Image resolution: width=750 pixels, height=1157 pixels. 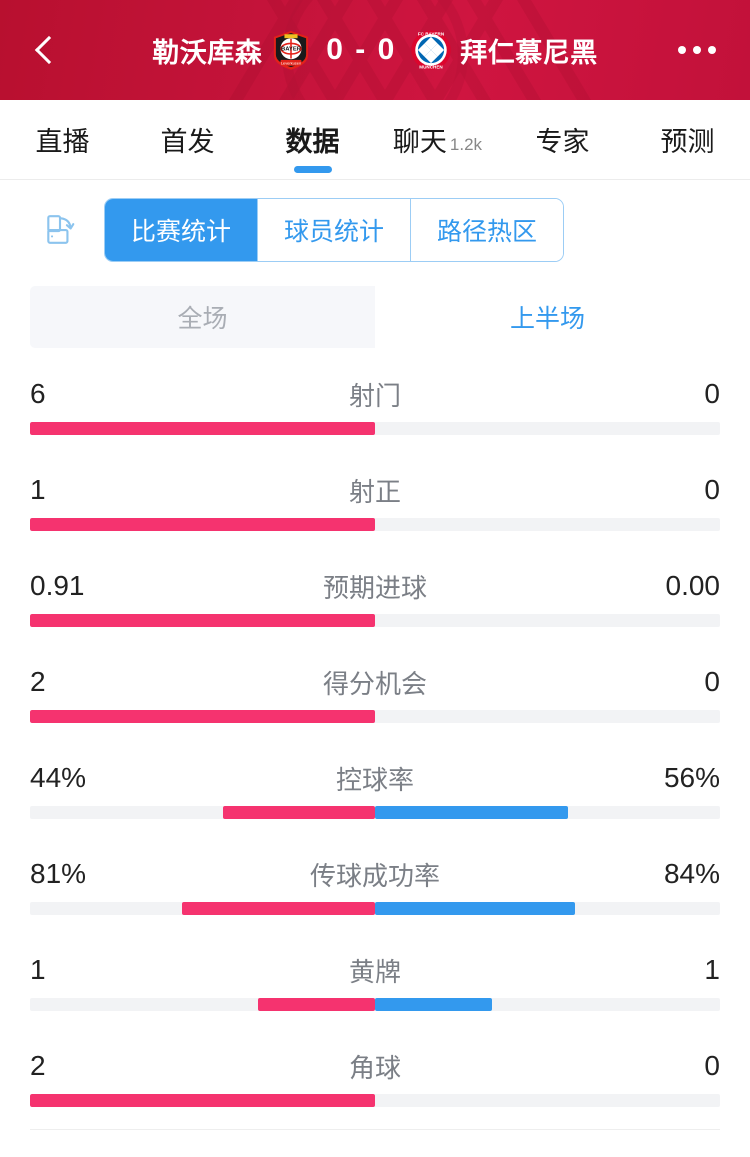 I want to click on bayer-leverkusen-crest: BAYER Leverkusen, so click(x=291, y=50).